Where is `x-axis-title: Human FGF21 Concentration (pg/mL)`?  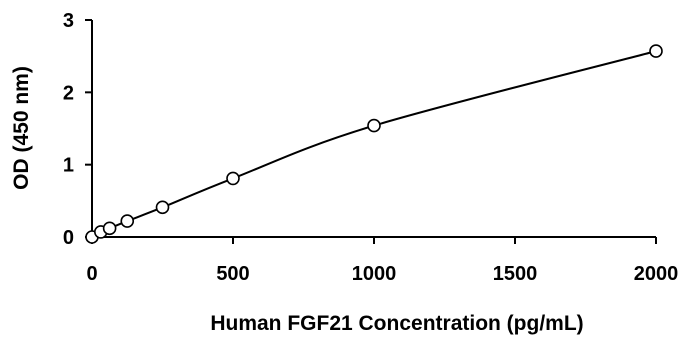 x-axis-title: Human FGF21 Concentration (pg/mL) is located at coordinates (396, 323).